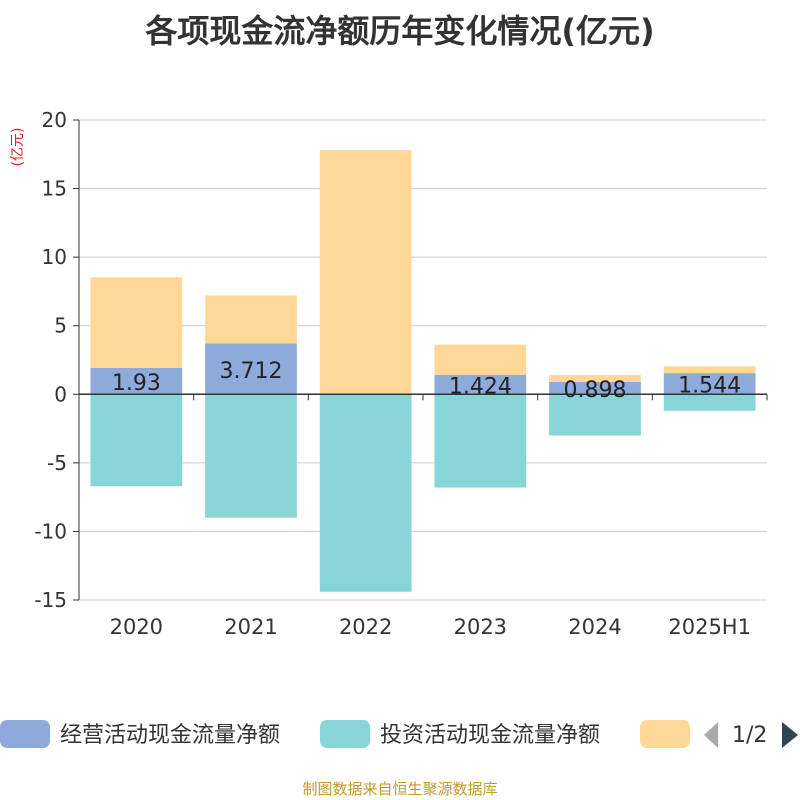 Image resolution: width=800 pixels, height=800 pixels. I want to click on y-tick-label: 0, so click(60, 394).